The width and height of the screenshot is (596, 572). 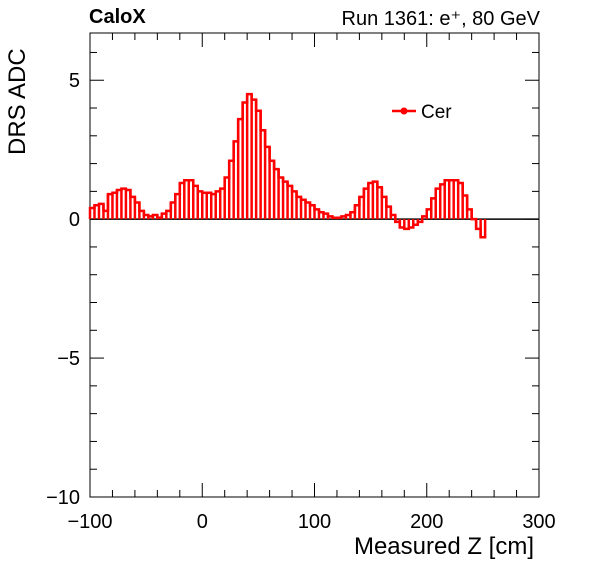 I want to click on x-tick-label: 100, so click(x=314, y=522).